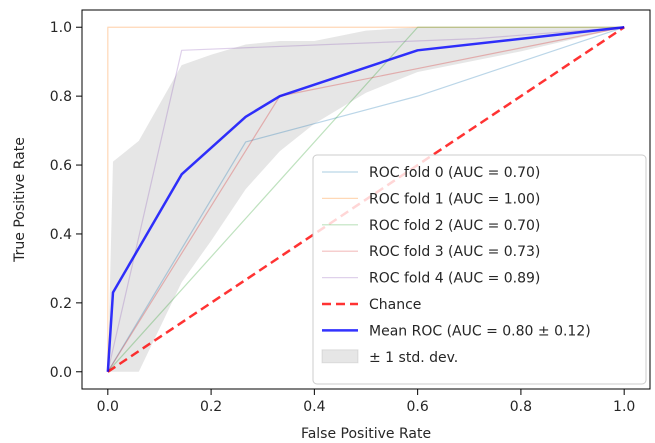  Describe the element at coordinates (418, 407) in the screenshot. I see `x-tick-label: 0.6` at that location.